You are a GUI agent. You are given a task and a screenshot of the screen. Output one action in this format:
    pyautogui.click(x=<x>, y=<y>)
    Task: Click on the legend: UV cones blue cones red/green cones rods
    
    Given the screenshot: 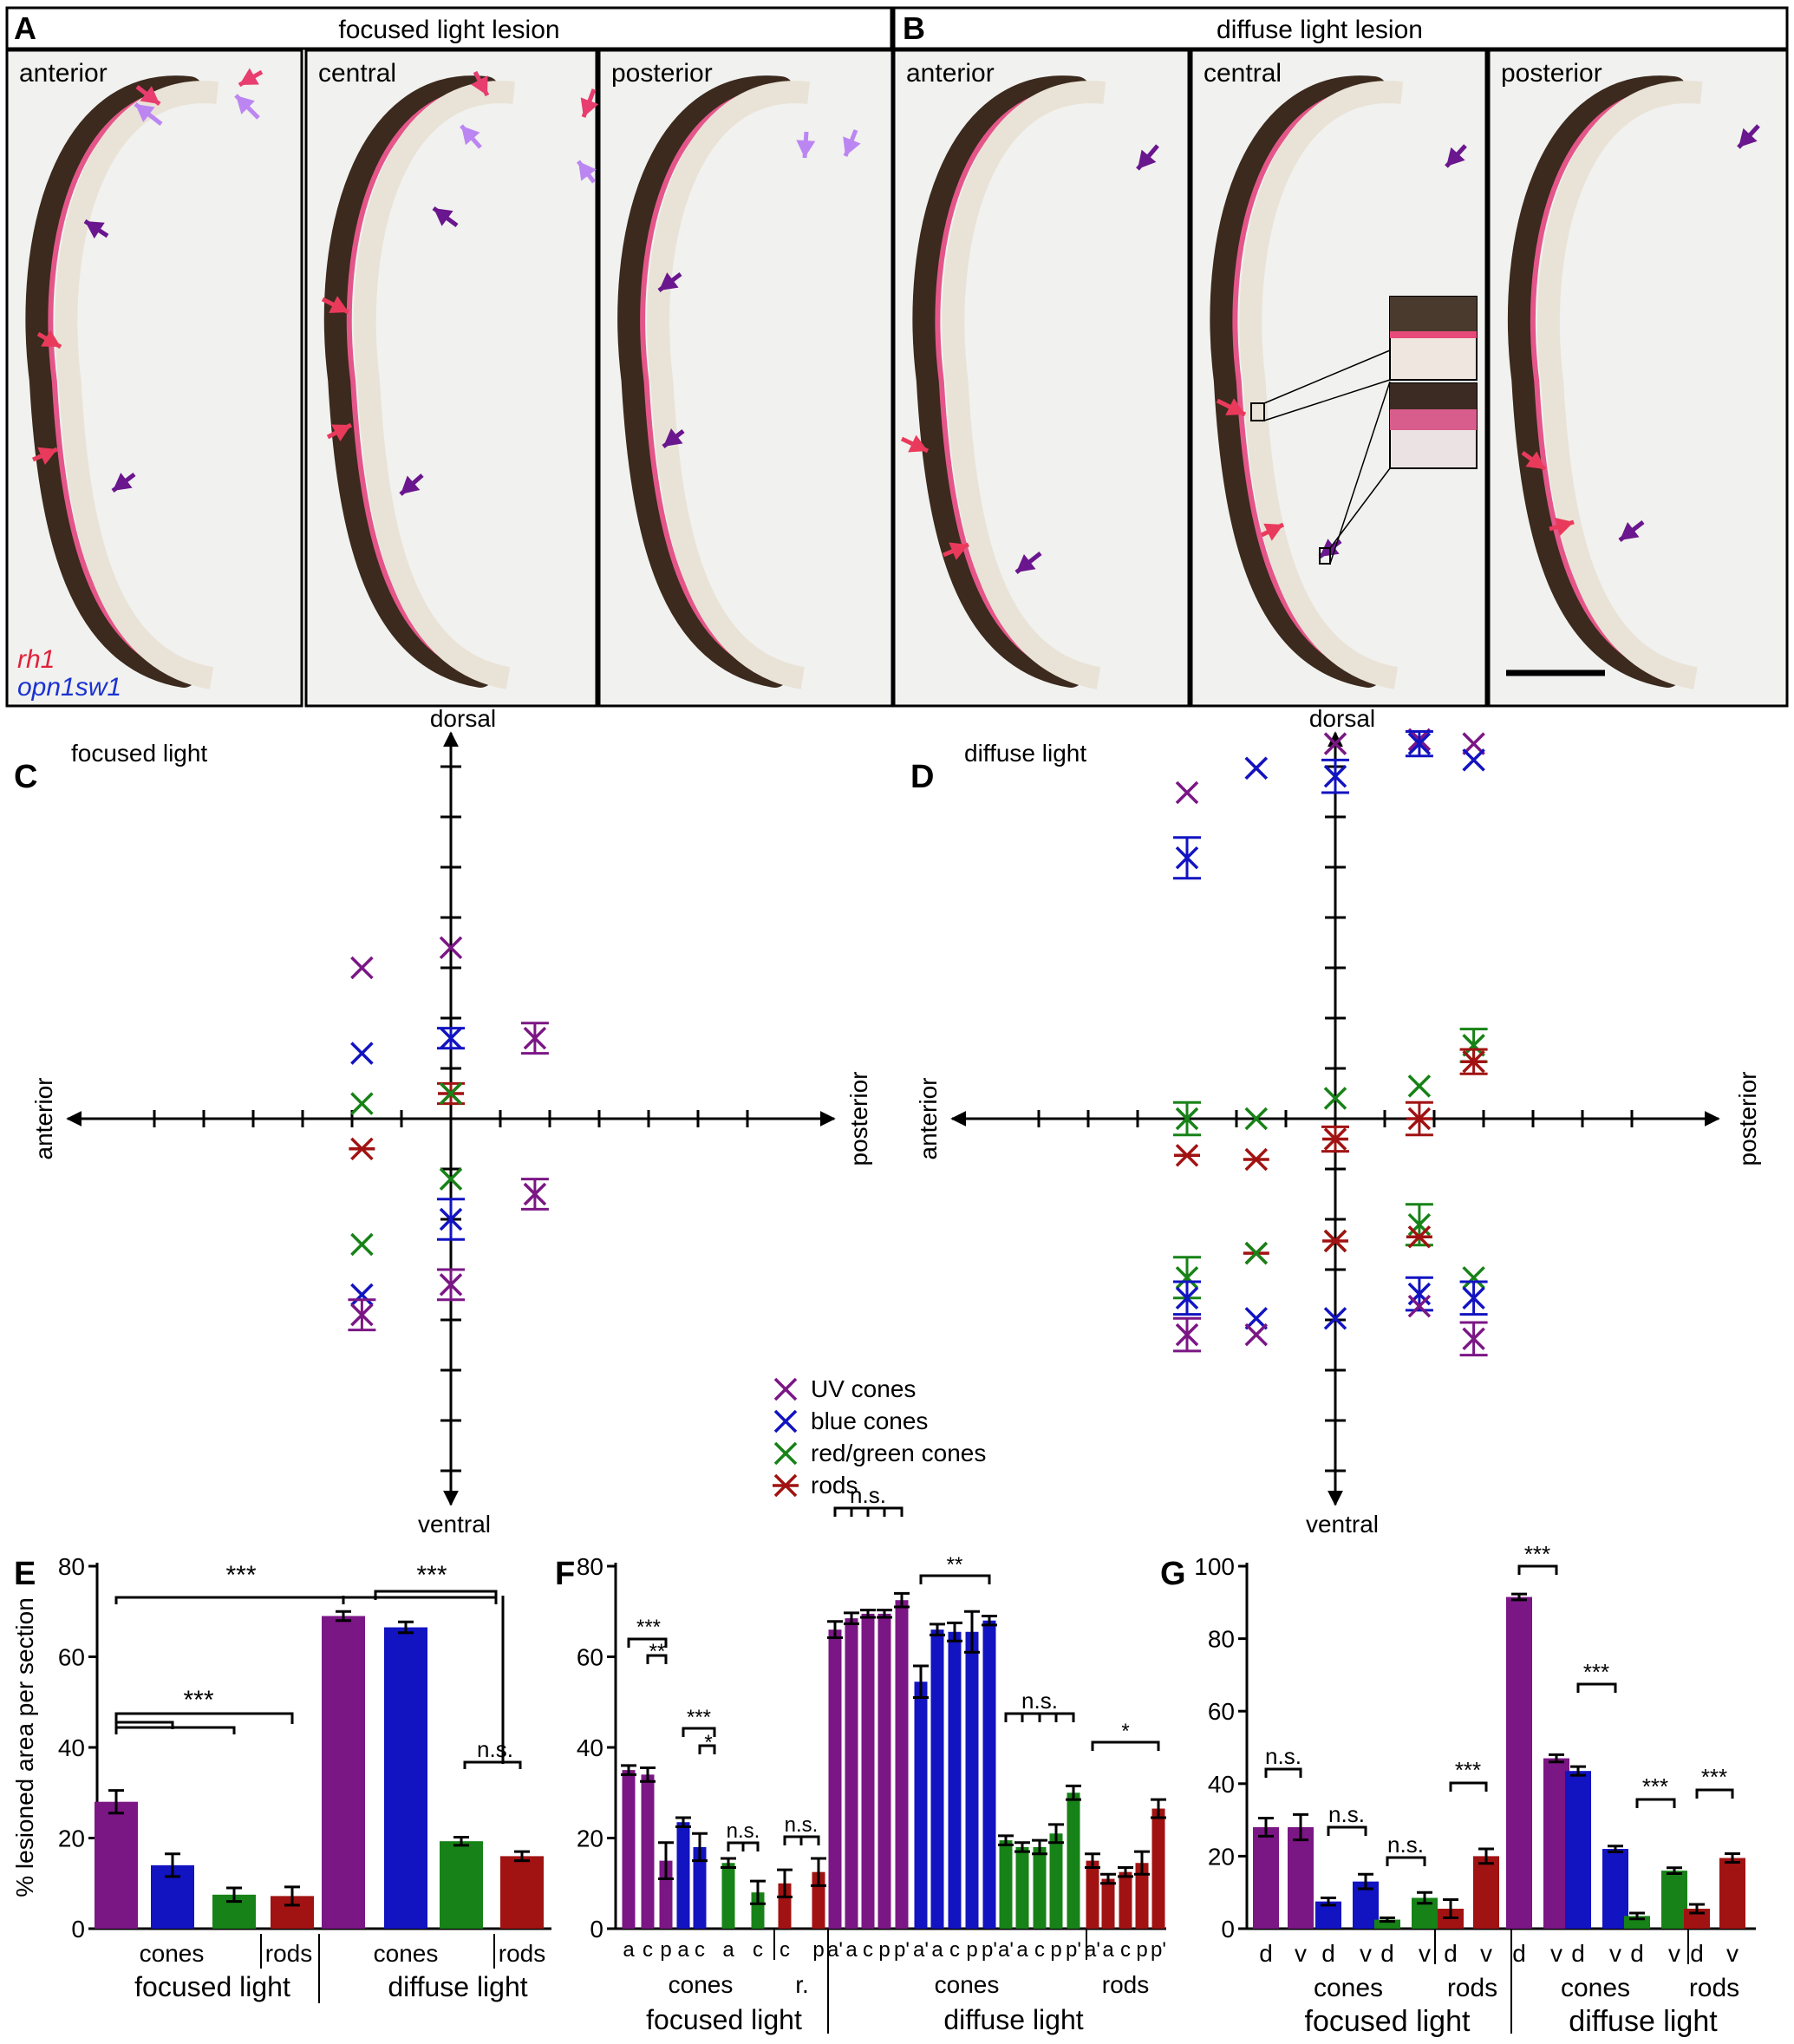 What is the action you would take?
    pyautogui.click(x=880, y=1437)
    